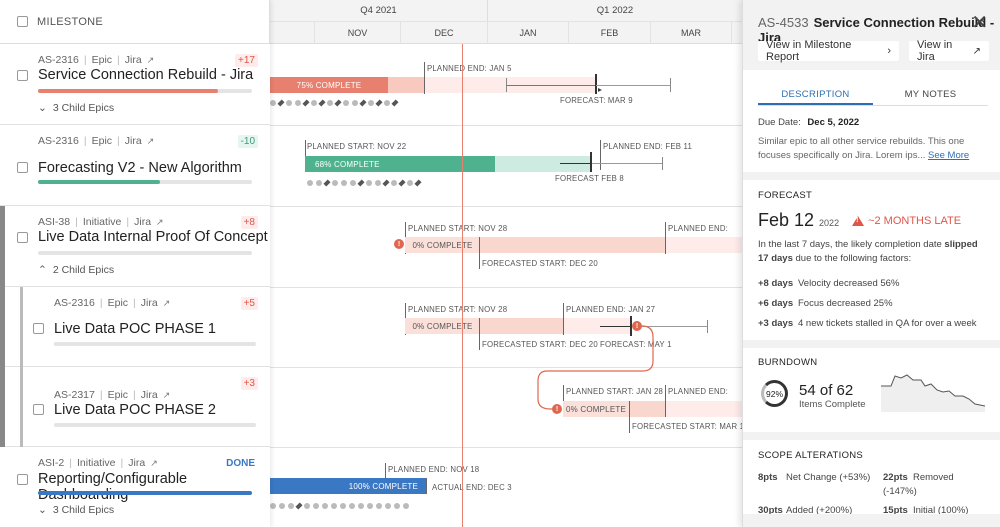  What do you see at coordinates (2, 326) in the screenshot?
I see `hierarchy-indicator` at bounding box center [2, 326].